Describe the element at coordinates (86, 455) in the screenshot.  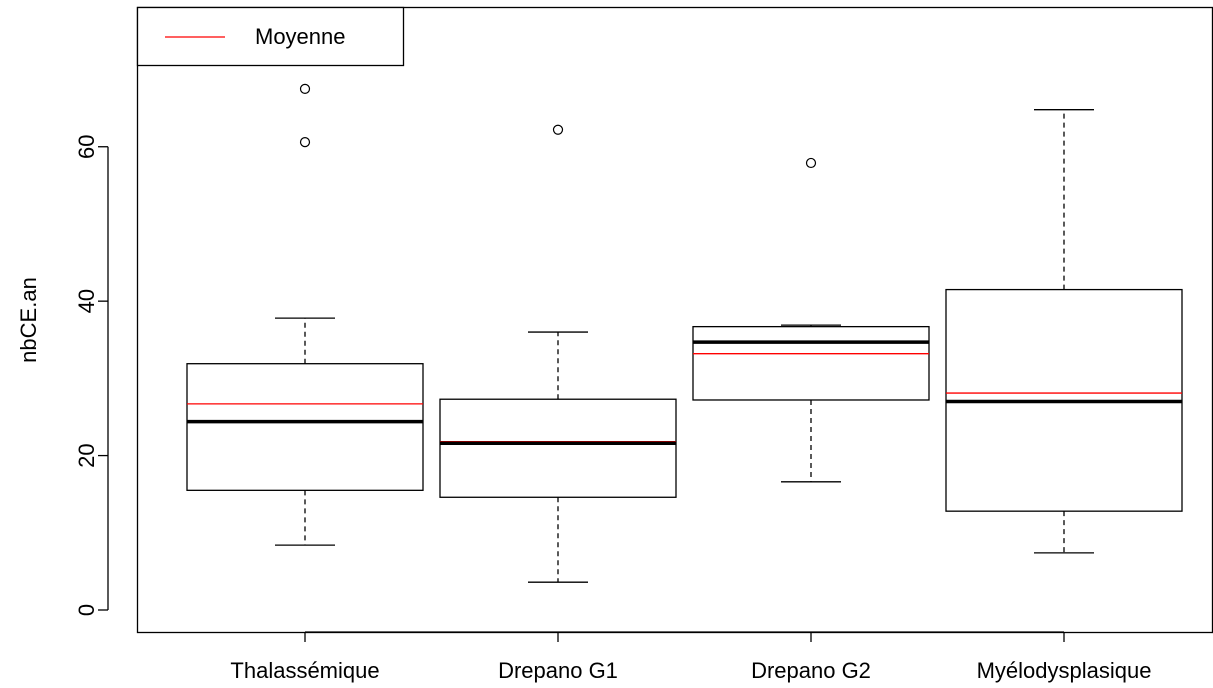
I see `y-tick-label: 20` at that location.